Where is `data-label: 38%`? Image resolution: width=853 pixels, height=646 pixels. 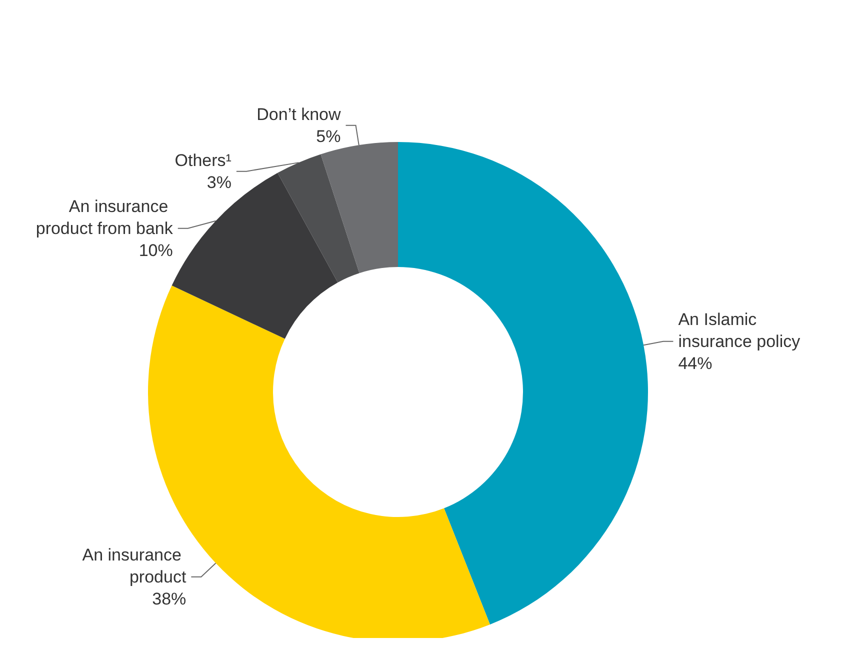
data-label: 38% is located at coordinates (169, 598).